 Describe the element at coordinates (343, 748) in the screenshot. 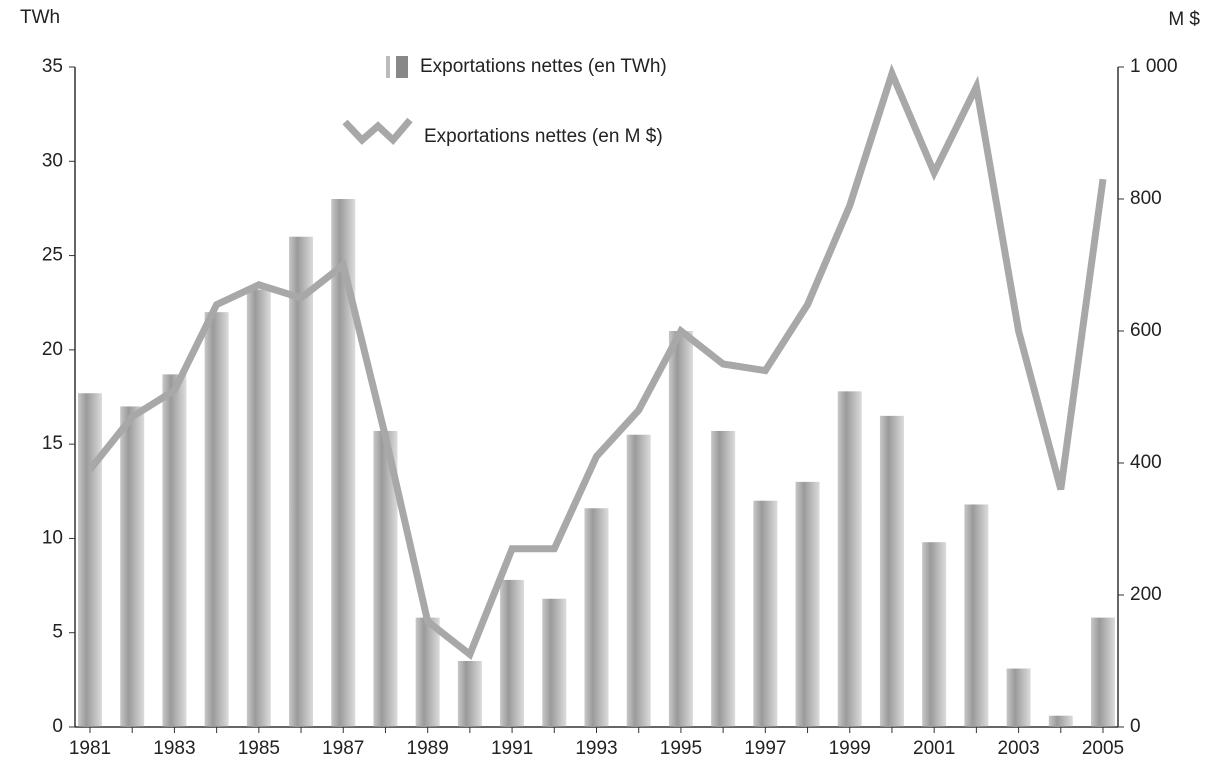

I see `x-tick-label: 1987` at that location.